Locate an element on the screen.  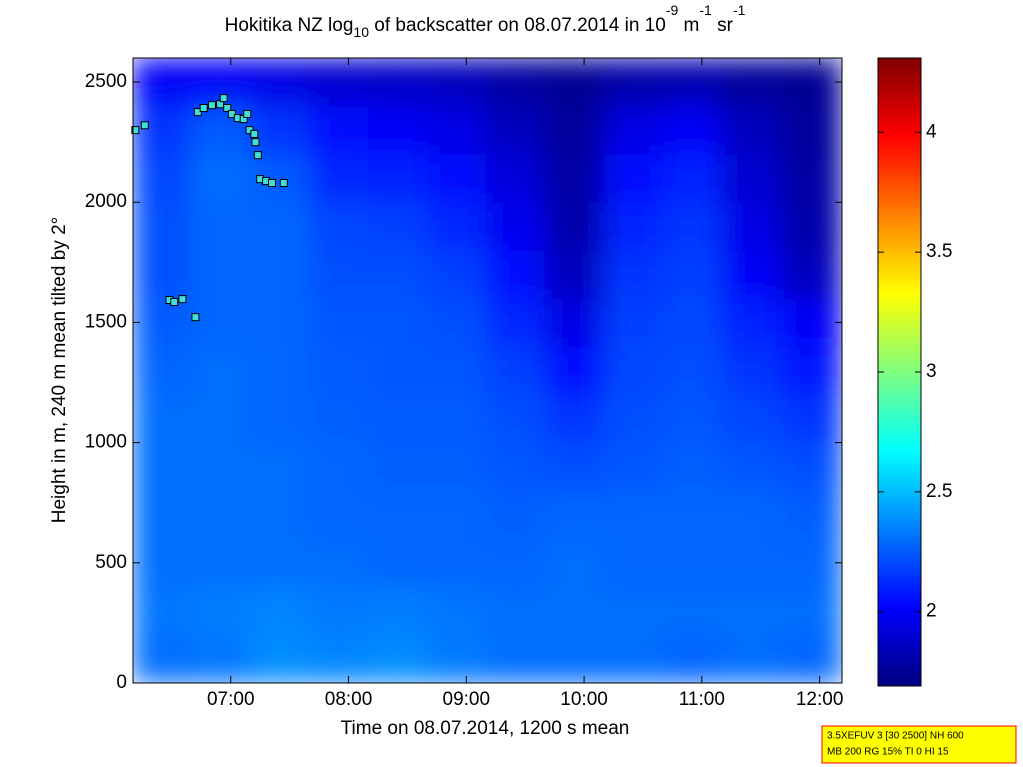
y-tick-label: 0 is located at coordinates (121, 682).